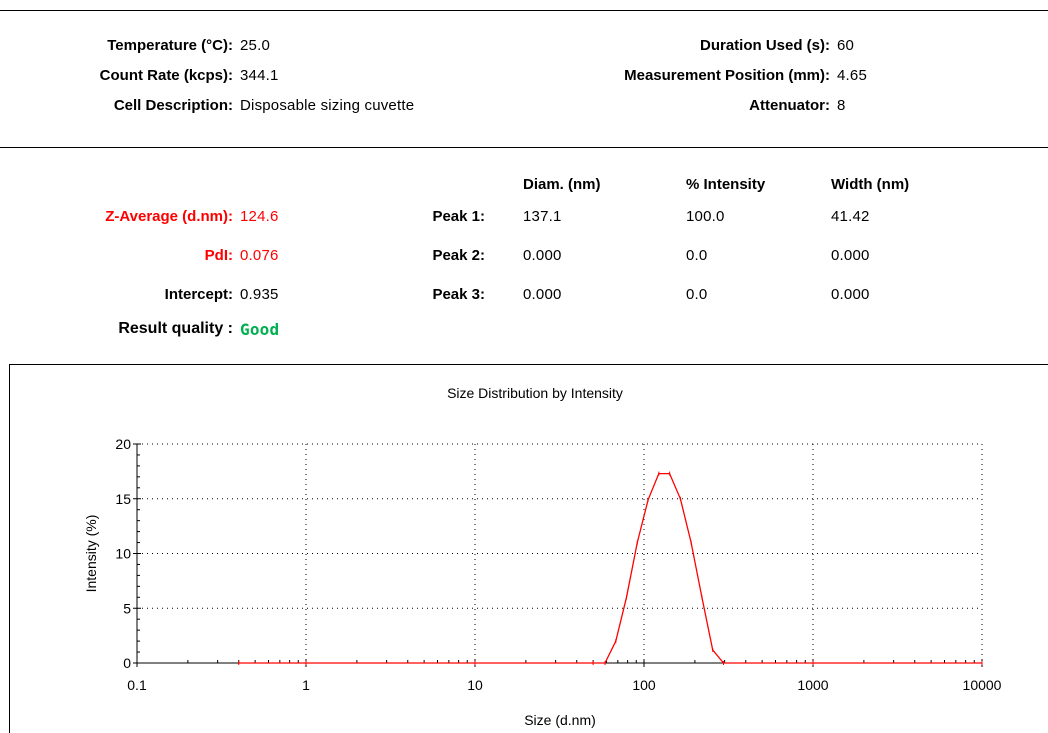 Image resolution: width=1048 pixels, height=733 pixels. What do you see at coordinates (562, 184) in the screenshot?
I see `diam-column-header: Diam. (nm)` at bounding box center [562, 184].